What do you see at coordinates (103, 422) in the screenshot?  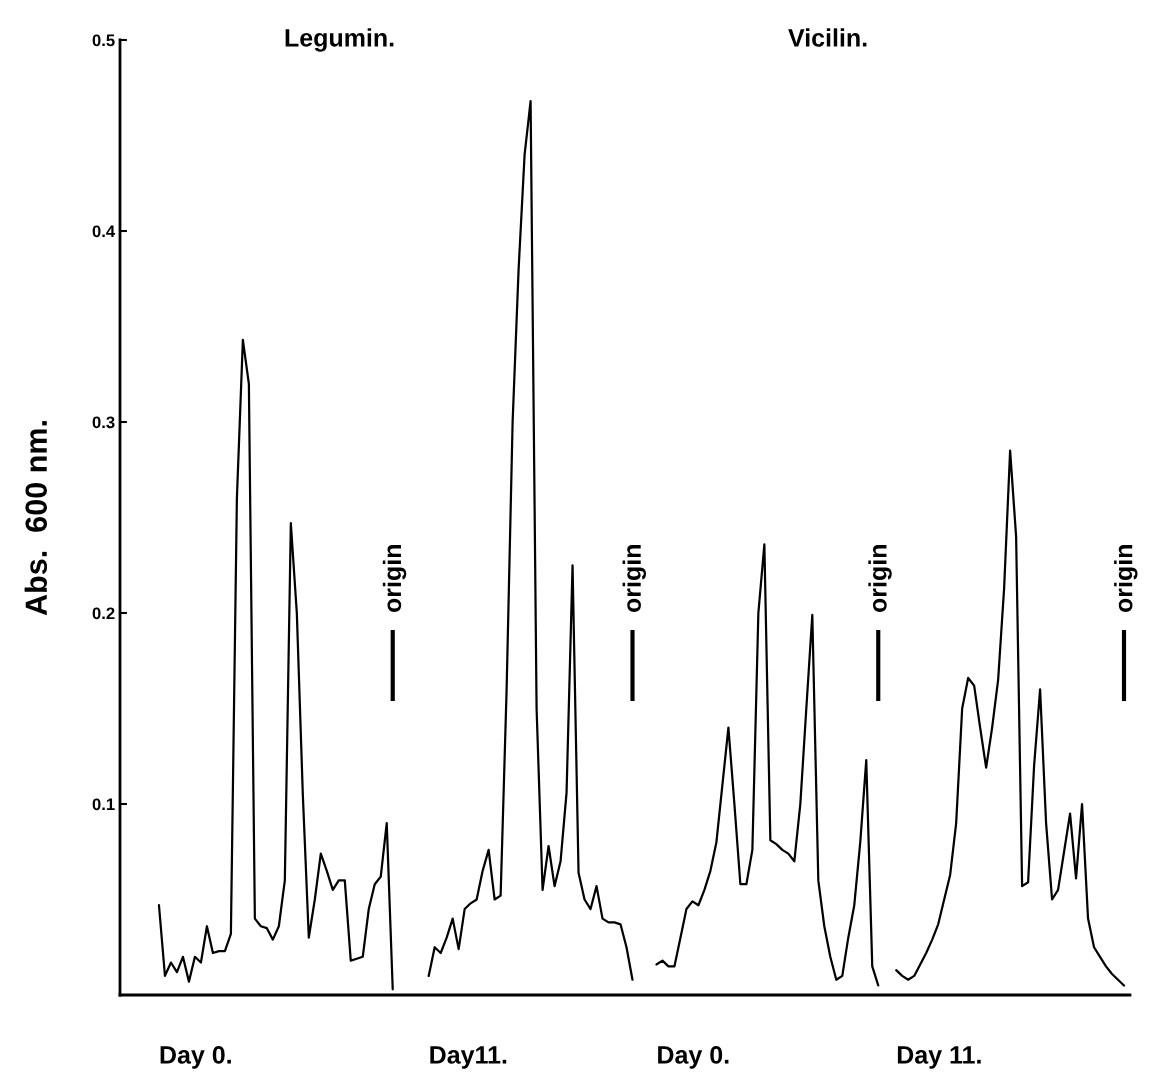 I see `y-tick-label: 0.3` at bounding box center [103, 422].